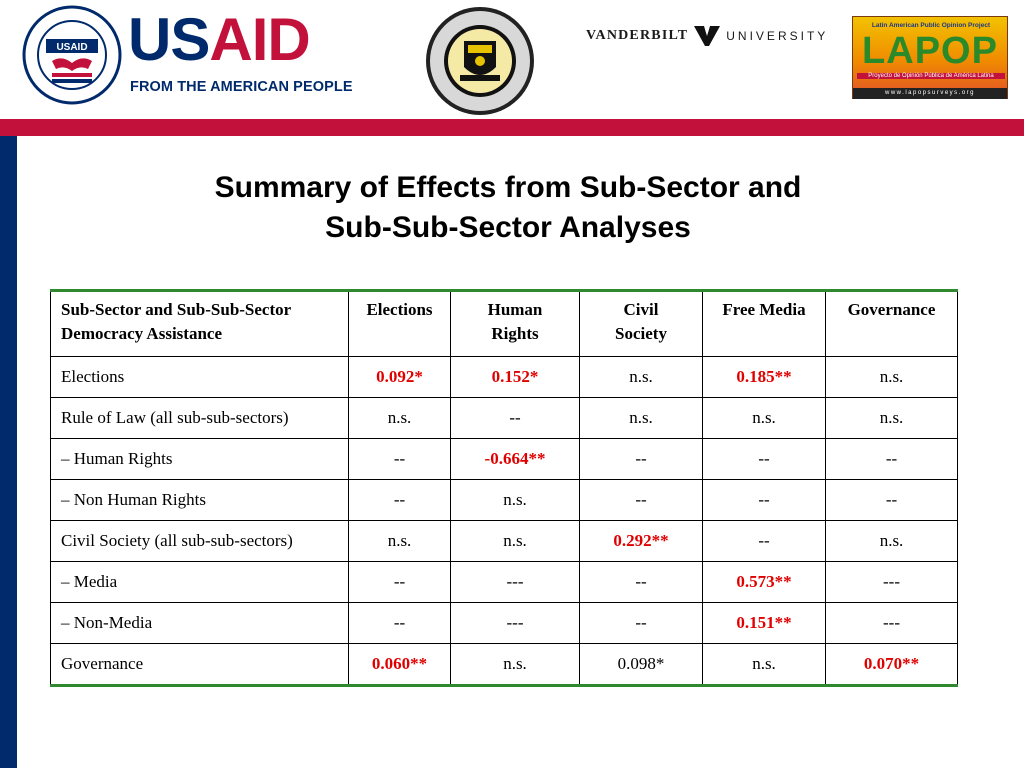 This screenshot has height=768, width=1024. I want to click on usaid-wordmark: USAID, so click(219, 39).